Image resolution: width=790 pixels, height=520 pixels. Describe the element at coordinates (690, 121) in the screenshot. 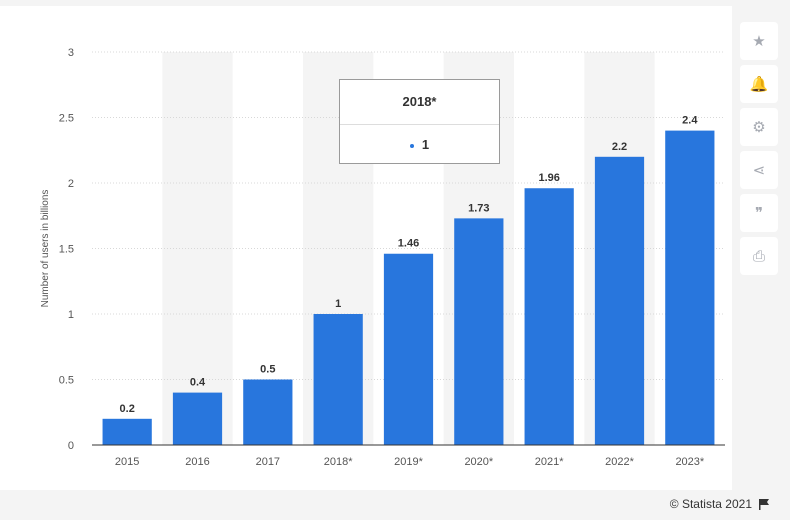

I see `data-label: 2.4` at that location.